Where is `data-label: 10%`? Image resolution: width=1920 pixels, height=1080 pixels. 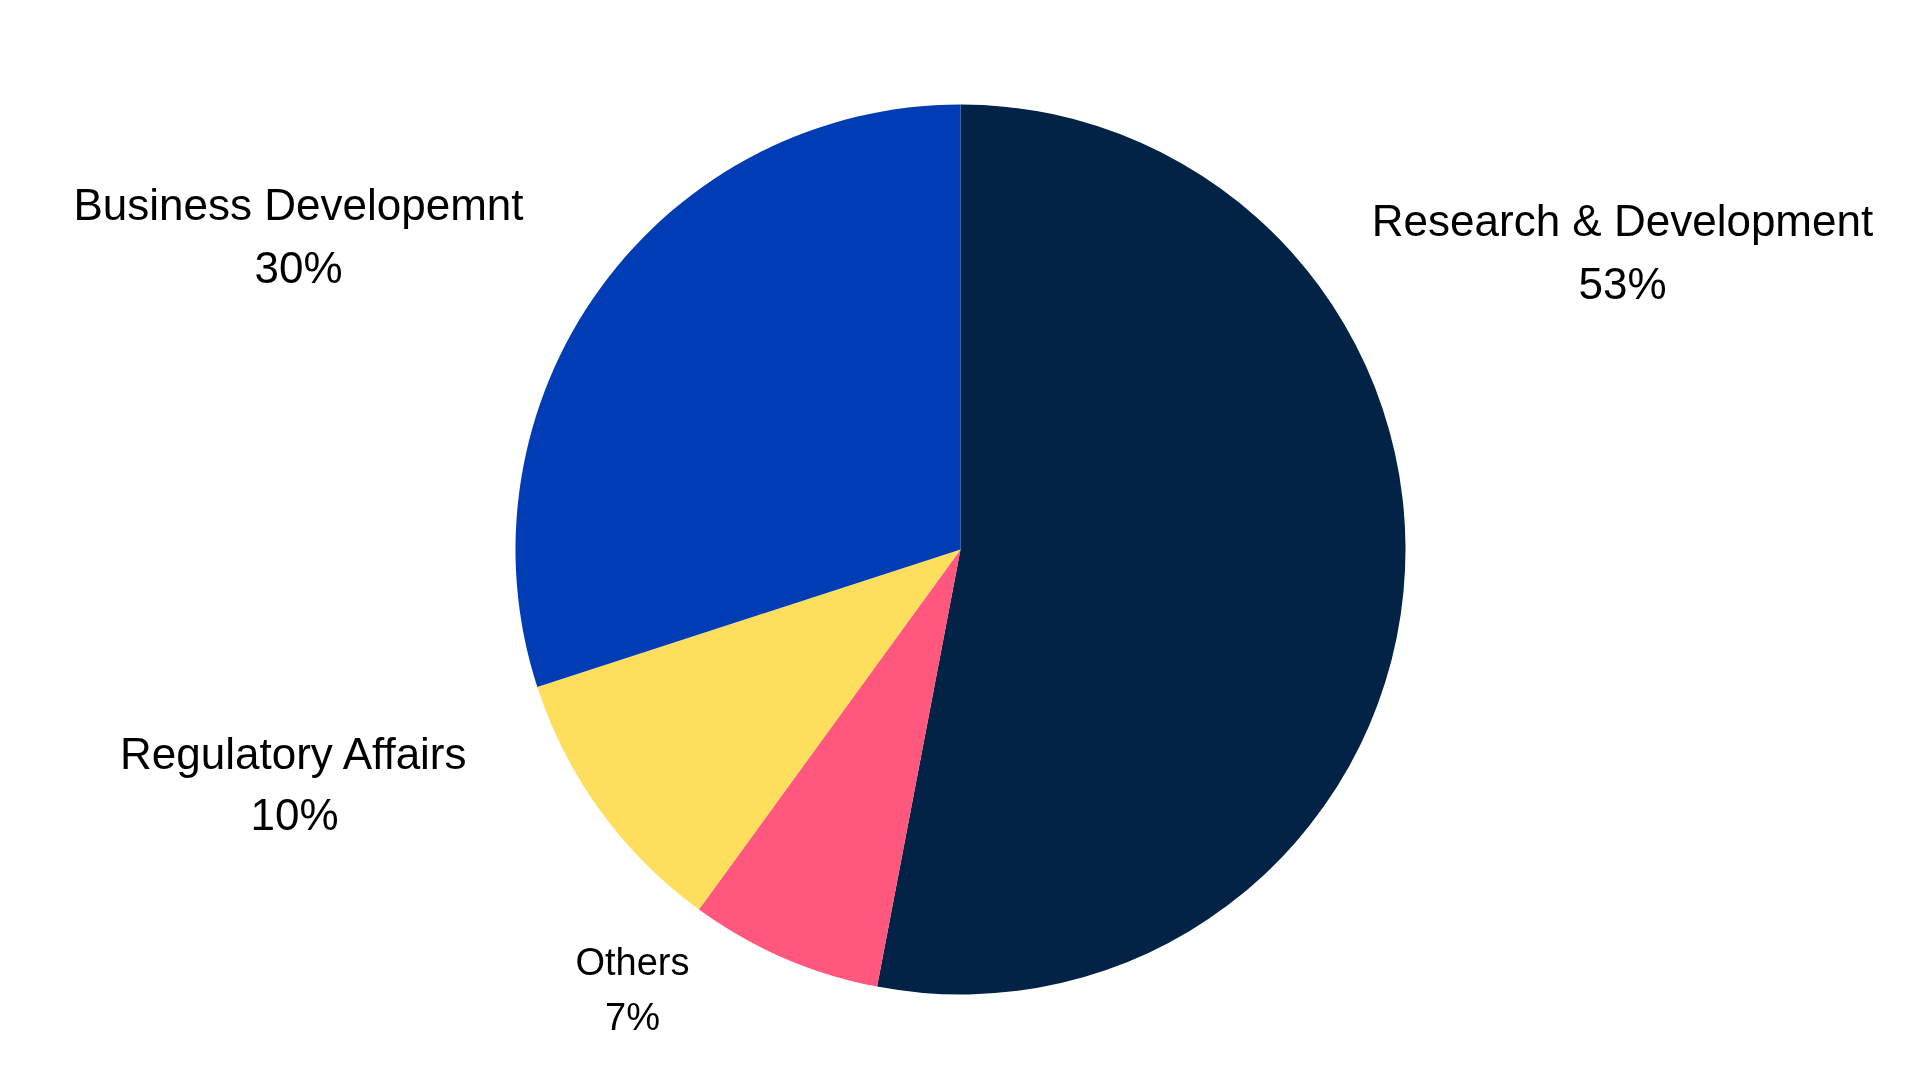 data-label: 10% is located at coordinates (294, 814).